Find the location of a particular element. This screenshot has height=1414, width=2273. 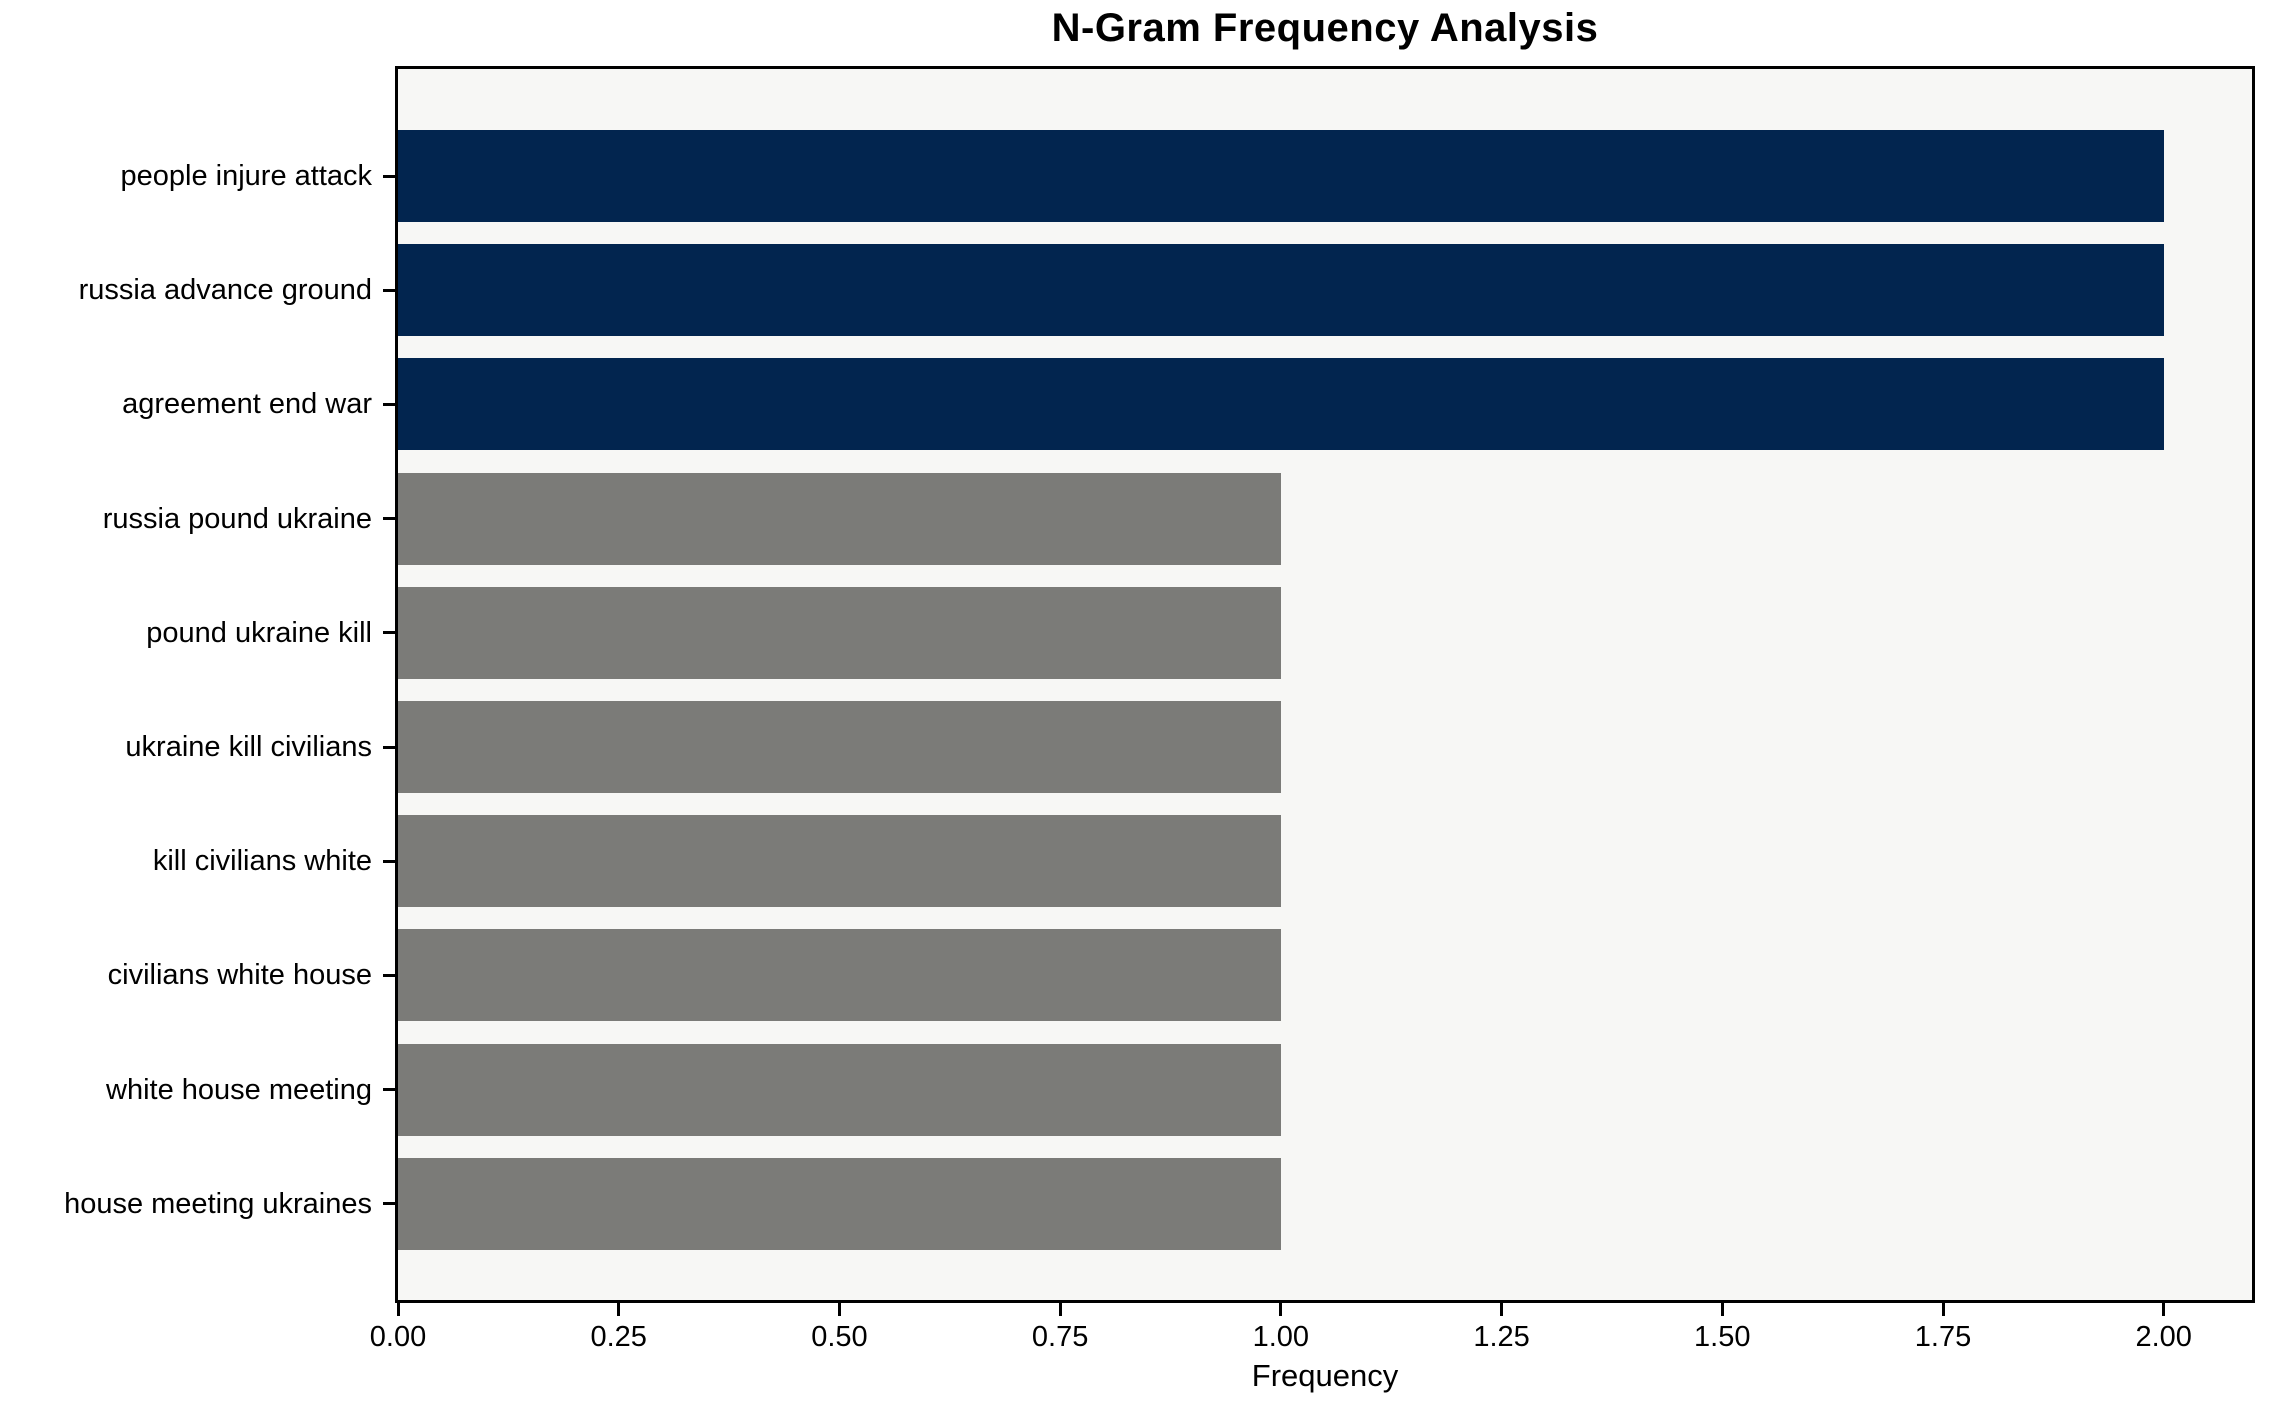

x-axis-tick-label: 1.25 is located at coordinates (1501, 1337).